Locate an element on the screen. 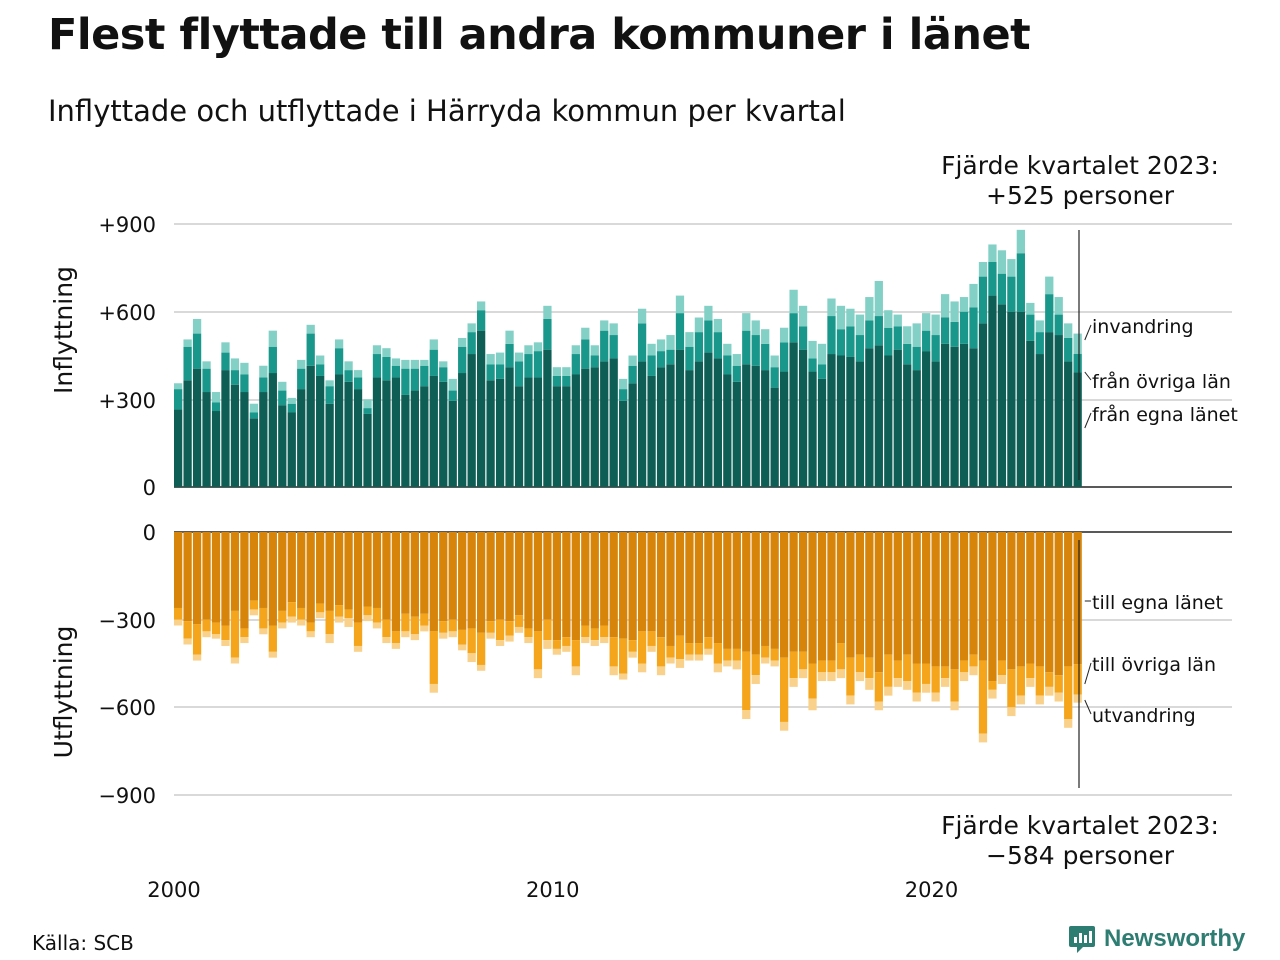  annotation-line-1: Fjärde kvartalet 2023: is located at coordinates (1080, 165).